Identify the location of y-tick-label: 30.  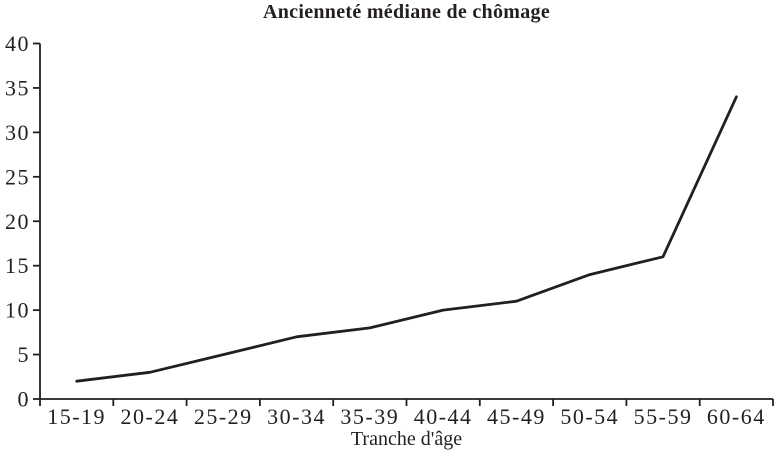
(17, 132).